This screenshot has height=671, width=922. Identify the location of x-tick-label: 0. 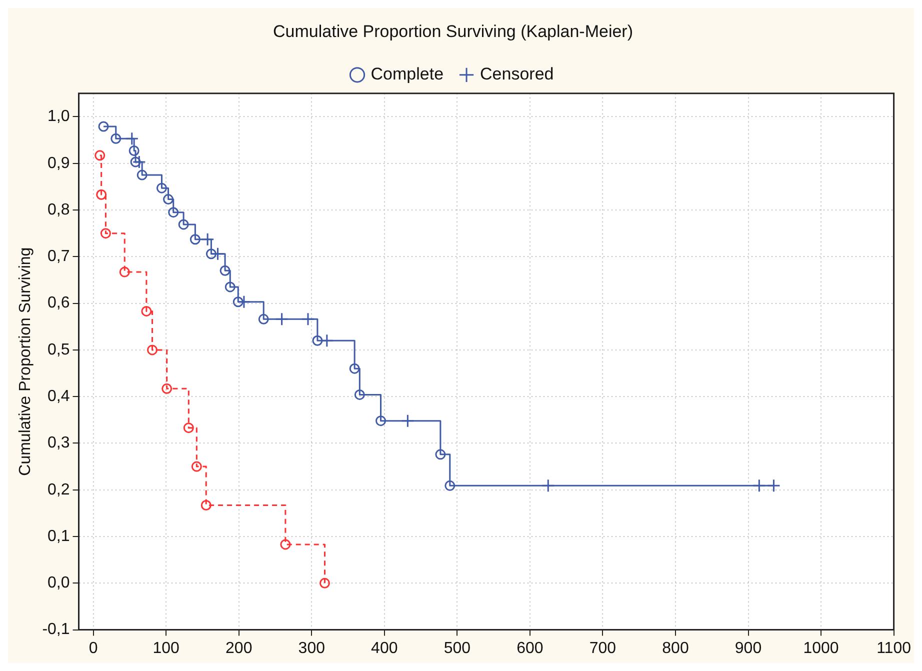
(93, 648).